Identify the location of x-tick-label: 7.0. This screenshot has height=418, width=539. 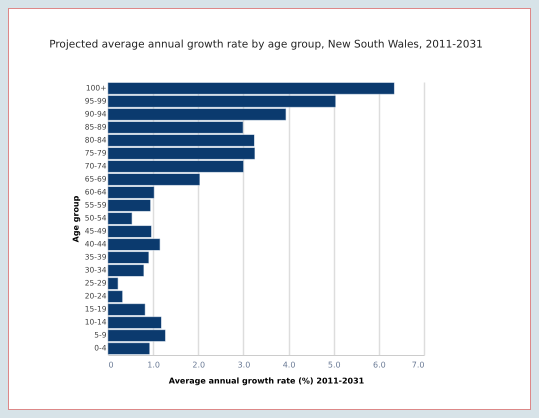
(418, 365).